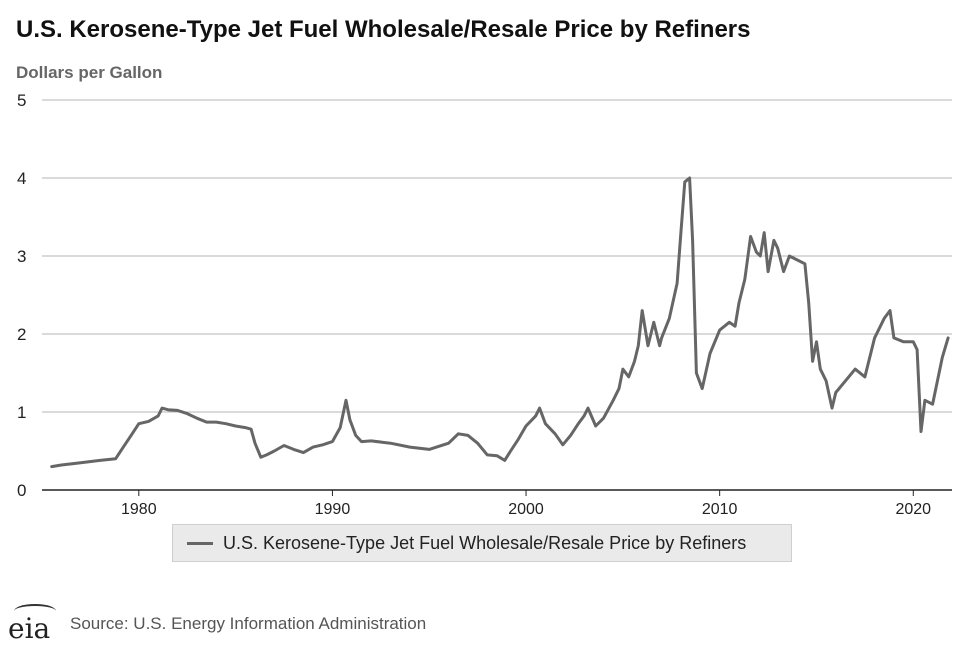  I want to click on x-tick-label: 2000, so click(526, 509).